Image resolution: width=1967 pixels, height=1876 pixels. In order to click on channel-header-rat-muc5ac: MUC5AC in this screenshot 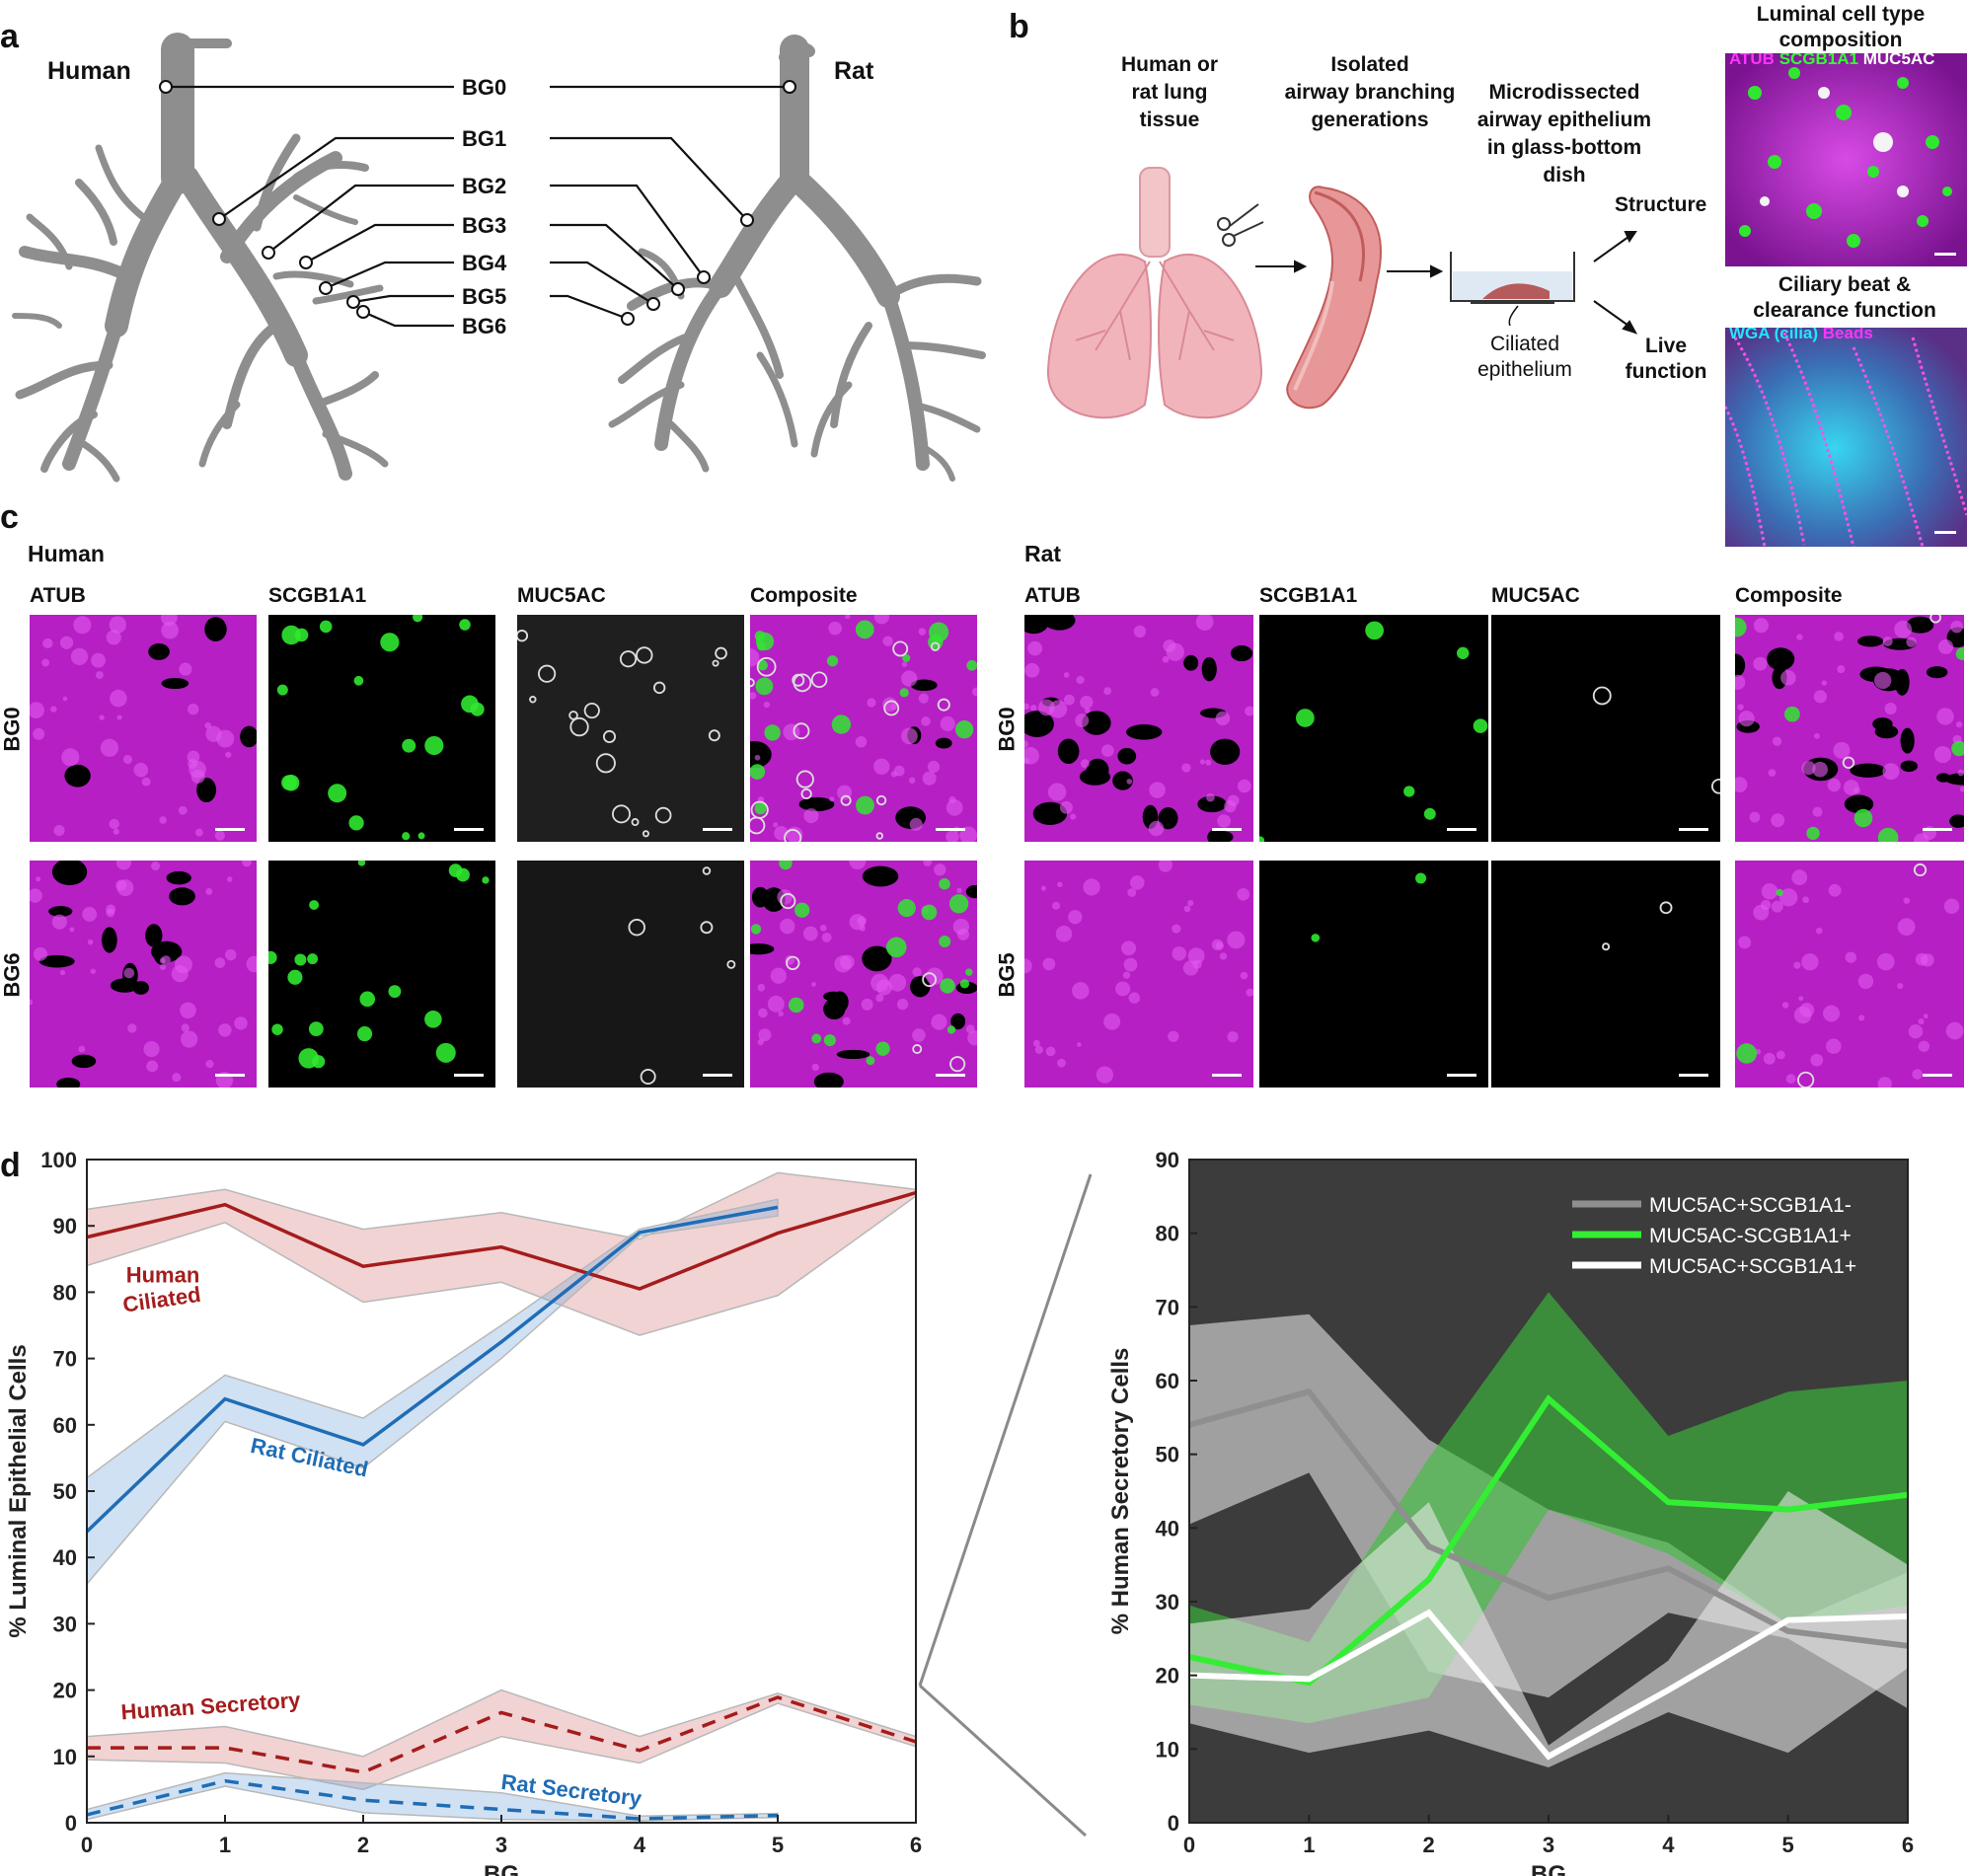, I will do `click(1535, 595)`.